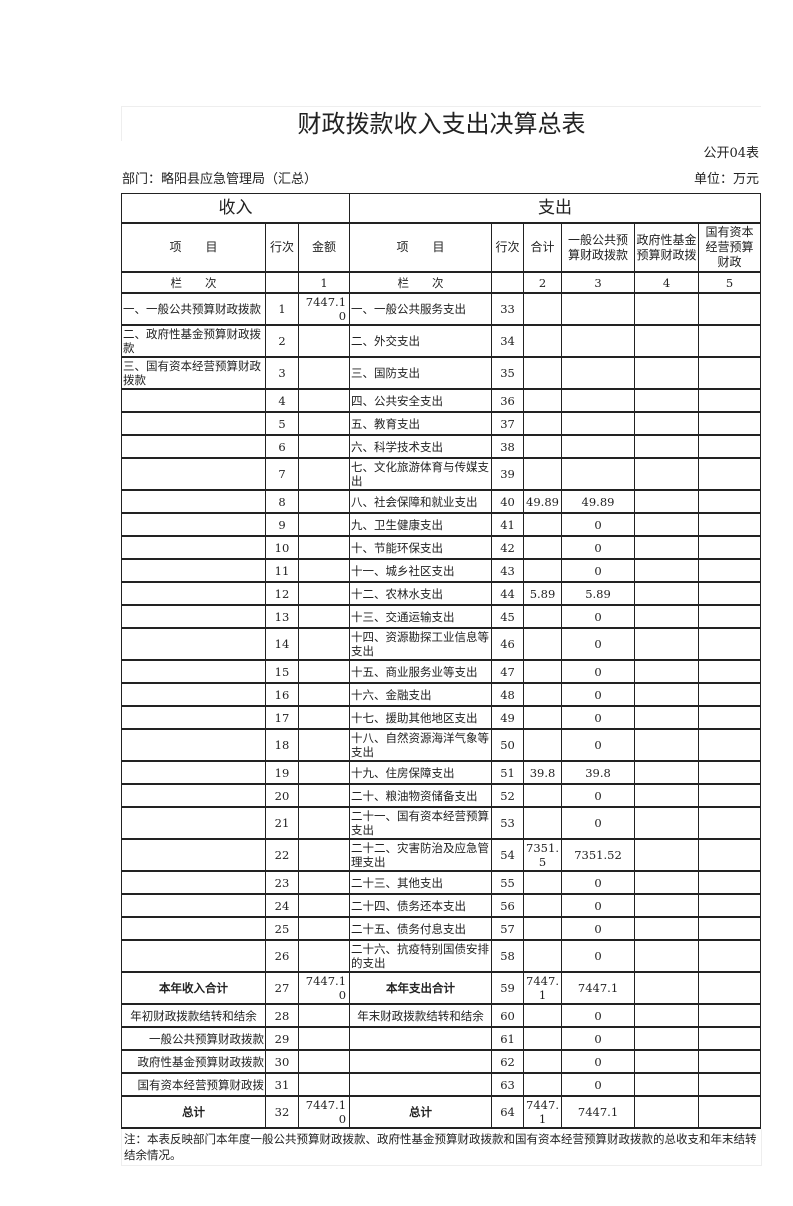  I want to click on fund-budget-header: 政府性基金预算财政拨, so click(667, 247).